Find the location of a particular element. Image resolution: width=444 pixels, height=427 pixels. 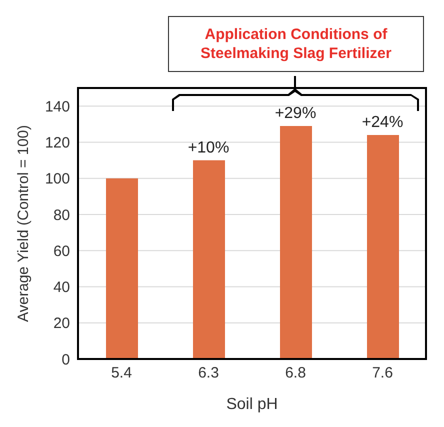

x-axis-title: Soil pH is located at coordinates (252, 404).